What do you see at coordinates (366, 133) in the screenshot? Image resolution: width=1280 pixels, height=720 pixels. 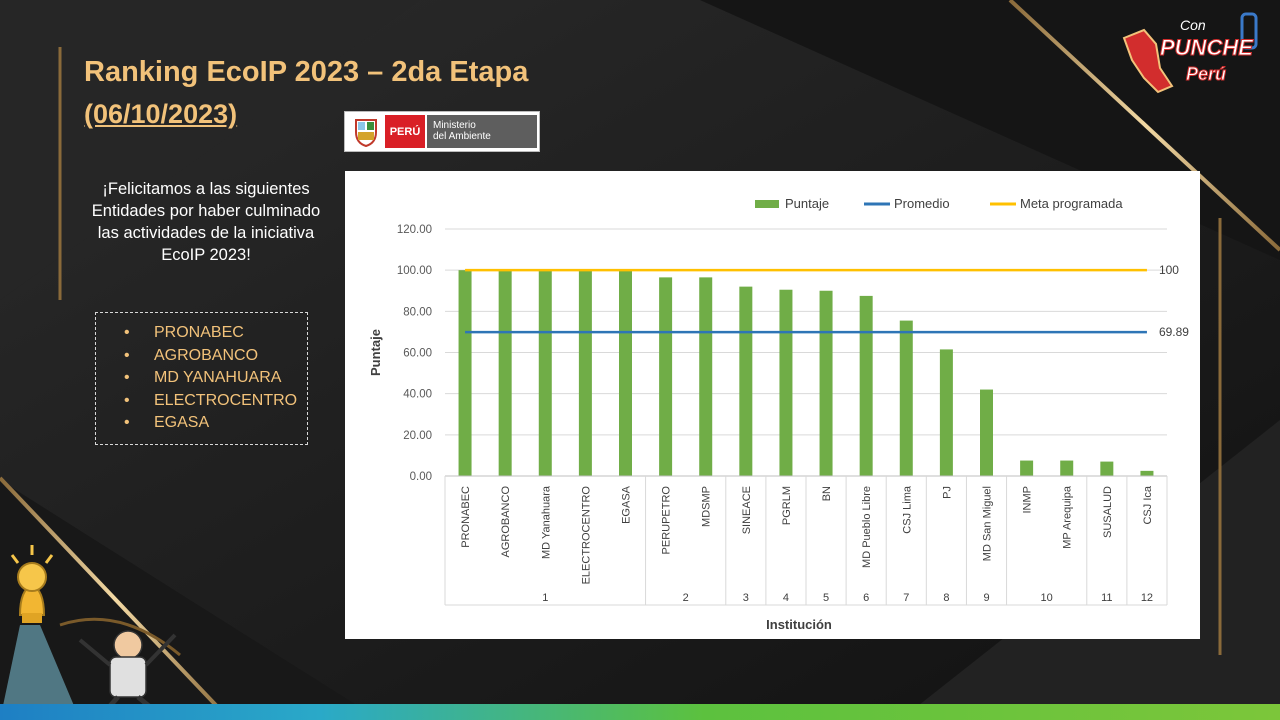 I see `coat-of-arms-icon` at bounding box center [366, 133].